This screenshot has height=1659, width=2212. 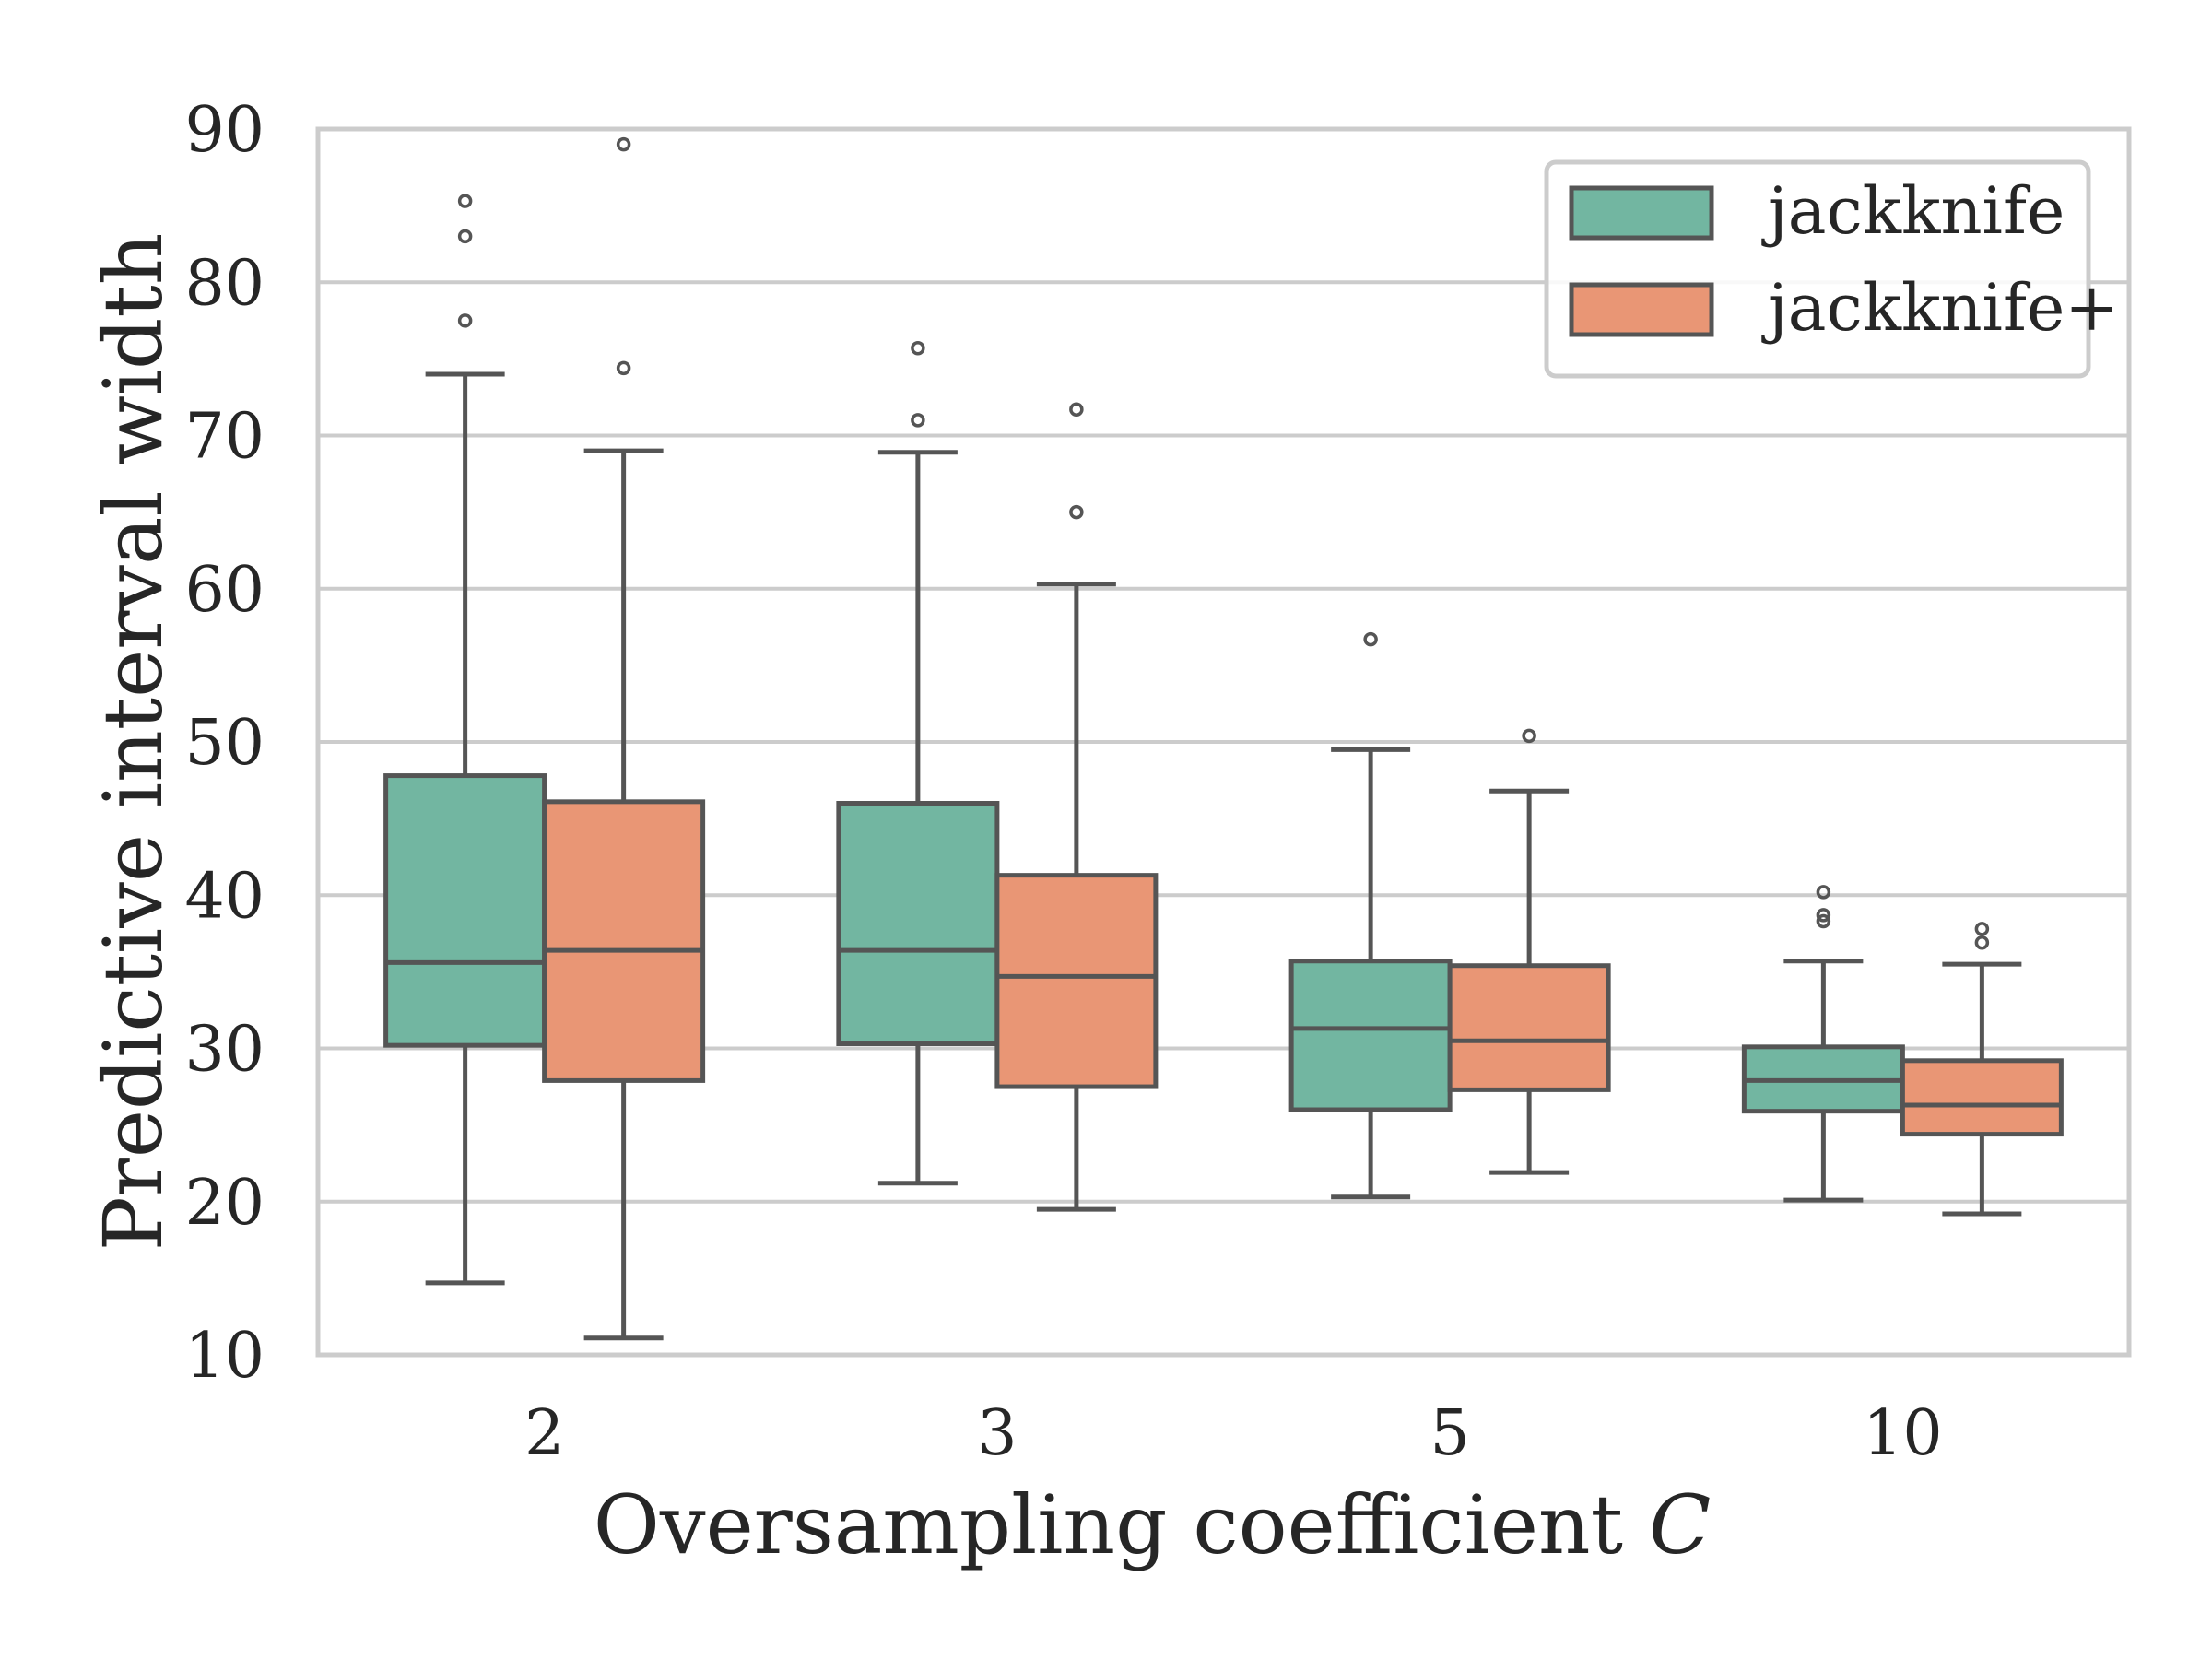 What do you see at coordinates (1823, 1044) in the screenshot?
I see `box-jackknife-C10` at bounding box center [1823, 1044].